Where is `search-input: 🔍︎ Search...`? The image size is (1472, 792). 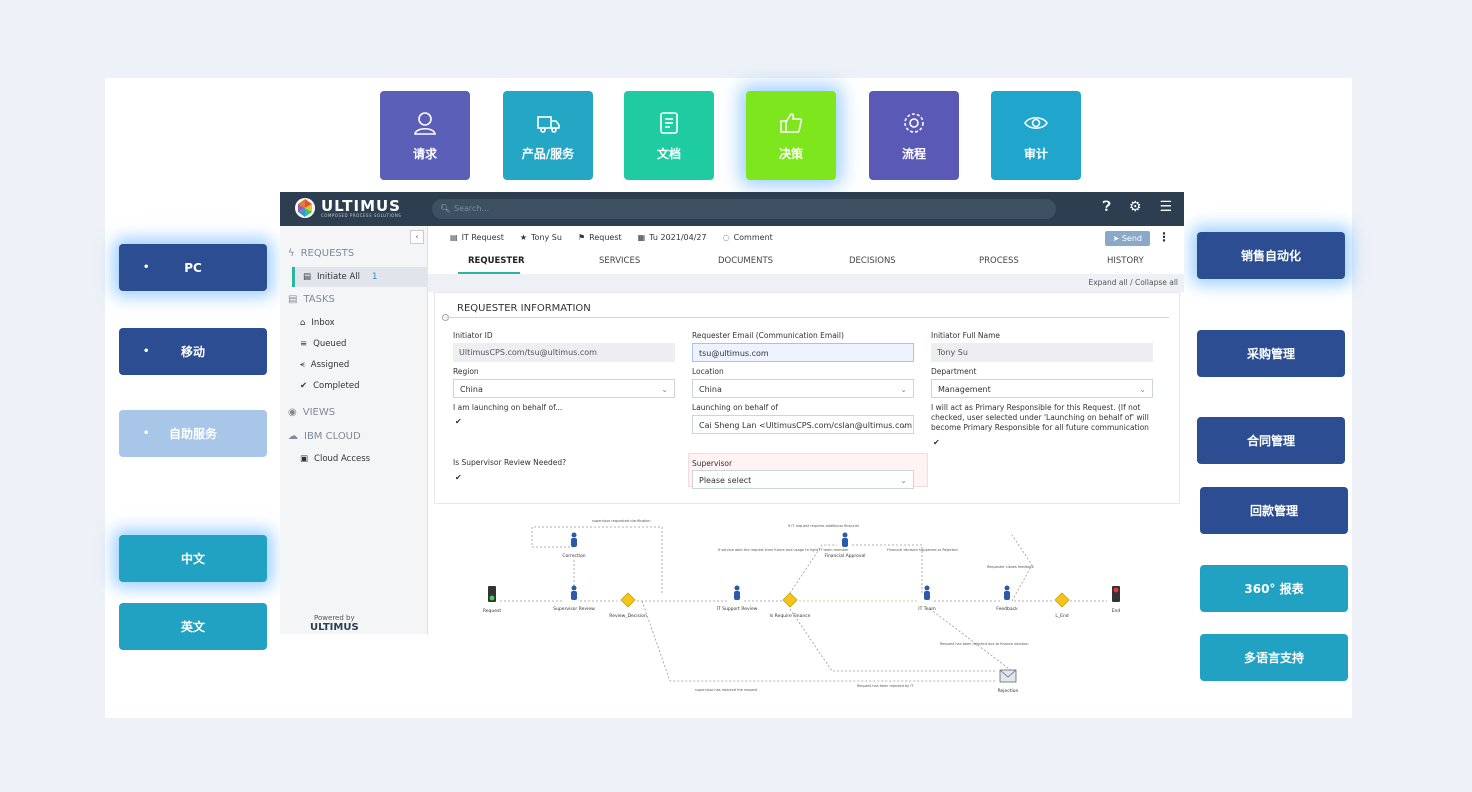 search-input: 🔍︎ Search... is located at coordinates (744, 209).